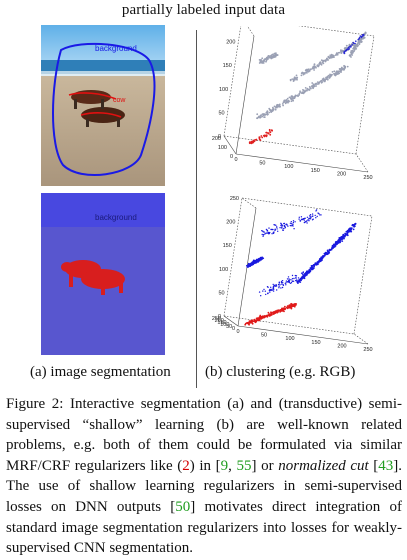  What do you see at coordinates (223, 90) in the screenshot?
I see `z-tick-label: 100` at bounding box center [223, 90].